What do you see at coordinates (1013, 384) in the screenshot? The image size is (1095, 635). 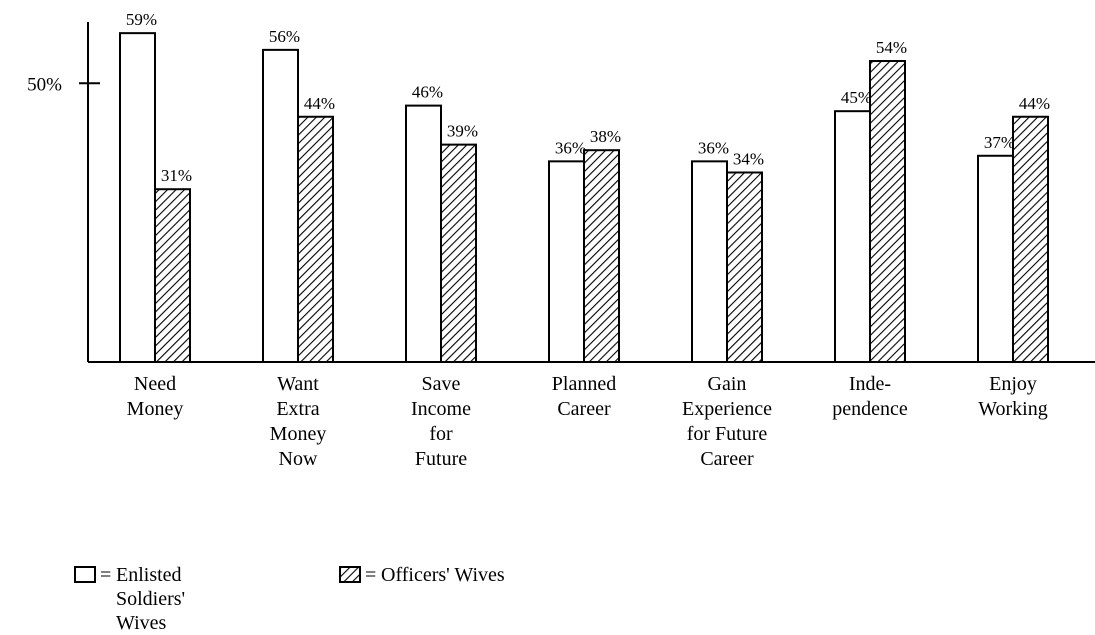 I see `x-tick-label: Enjoy` at bounding box center [1013, 384].